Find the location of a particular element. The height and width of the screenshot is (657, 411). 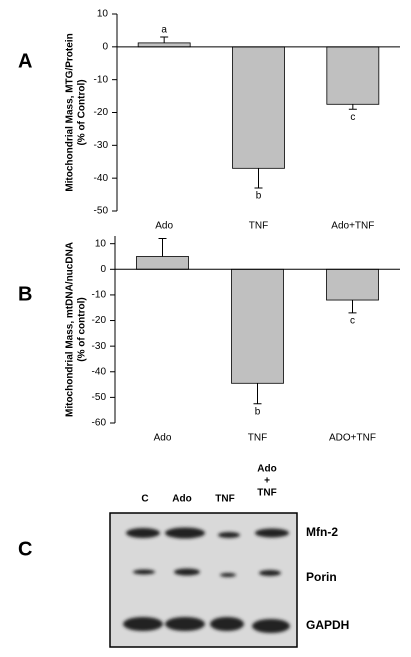

y-axis-label: (% of control) is located at coordinates (82, 329).